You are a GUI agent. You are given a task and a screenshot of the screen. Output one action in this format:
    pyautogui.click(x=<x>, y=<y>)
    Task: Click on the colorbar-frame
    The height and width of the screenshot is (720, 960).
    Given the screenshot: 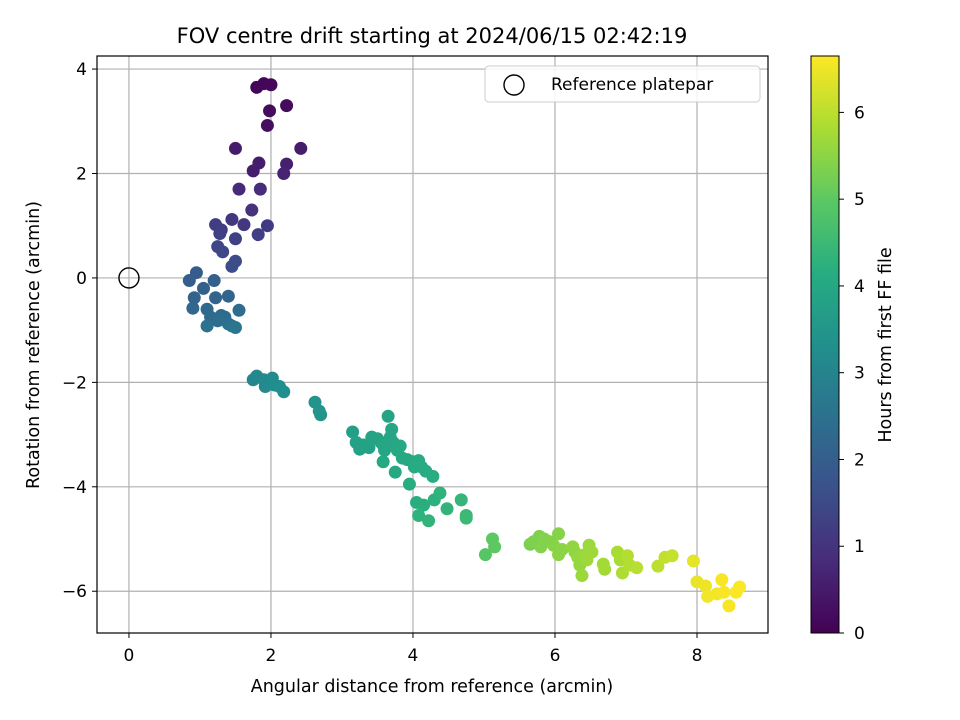 What is the action you would take?
    pyautogui.click(x=825, y=344)
    